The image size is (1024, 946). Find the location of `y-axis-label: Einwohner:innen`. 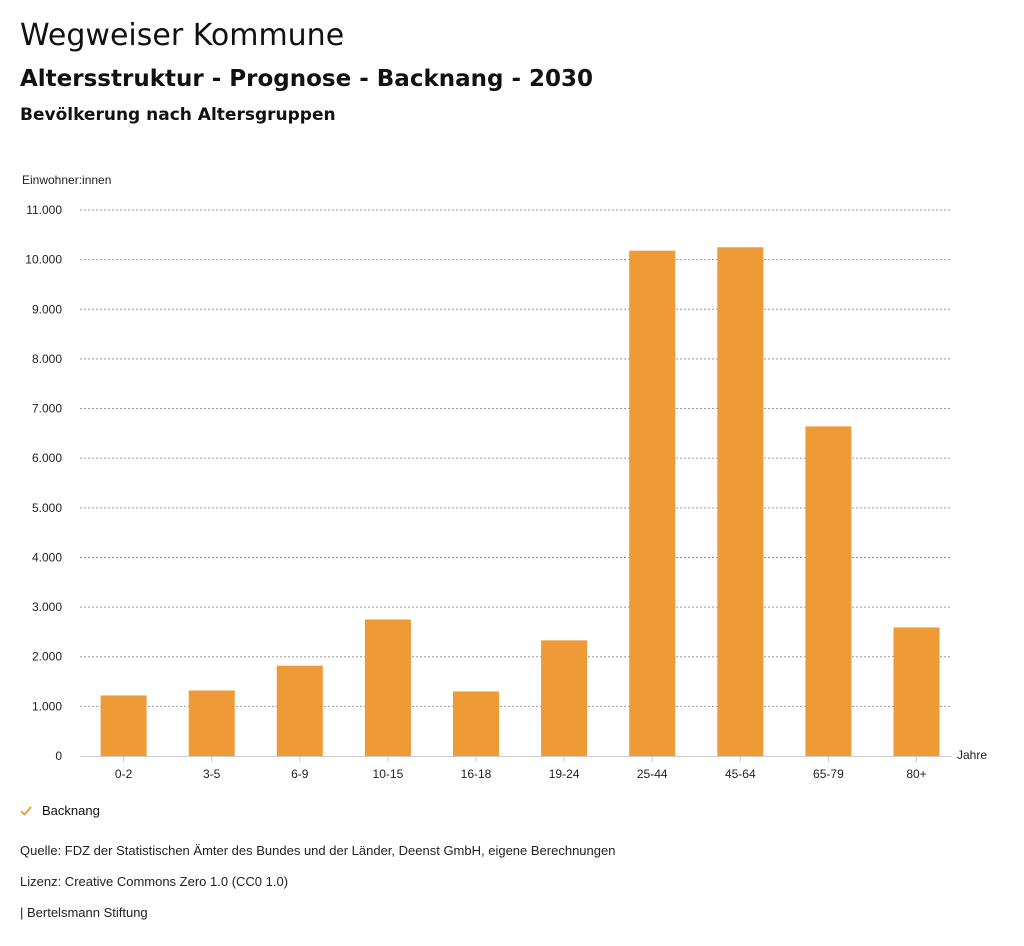

y-axis-label: Einwohner:innen is located at coordinates (66, 180).